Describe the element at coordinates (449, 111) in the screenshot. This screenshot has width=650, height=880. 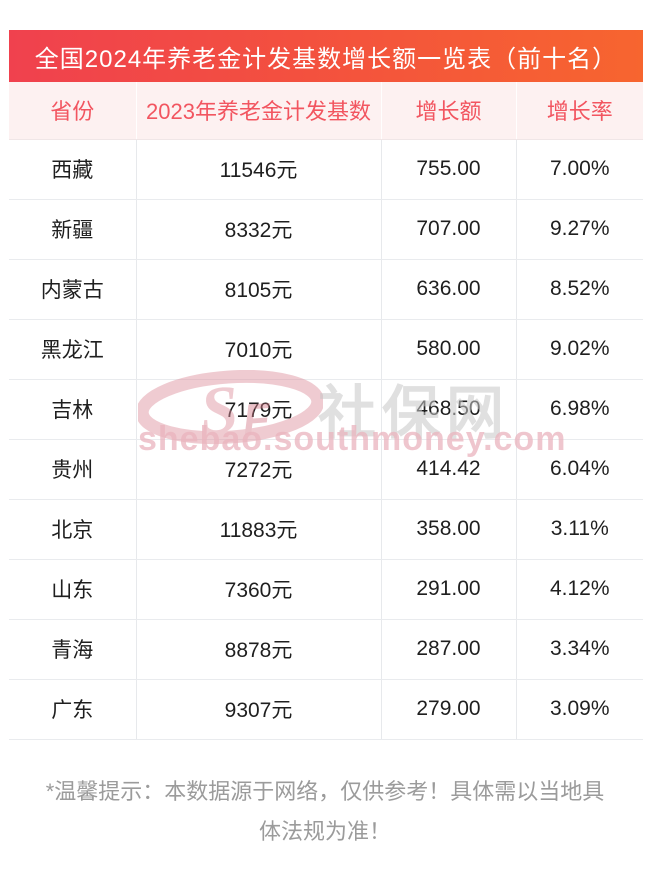
I see `column-header-growth_amount: 增长额` at that location.